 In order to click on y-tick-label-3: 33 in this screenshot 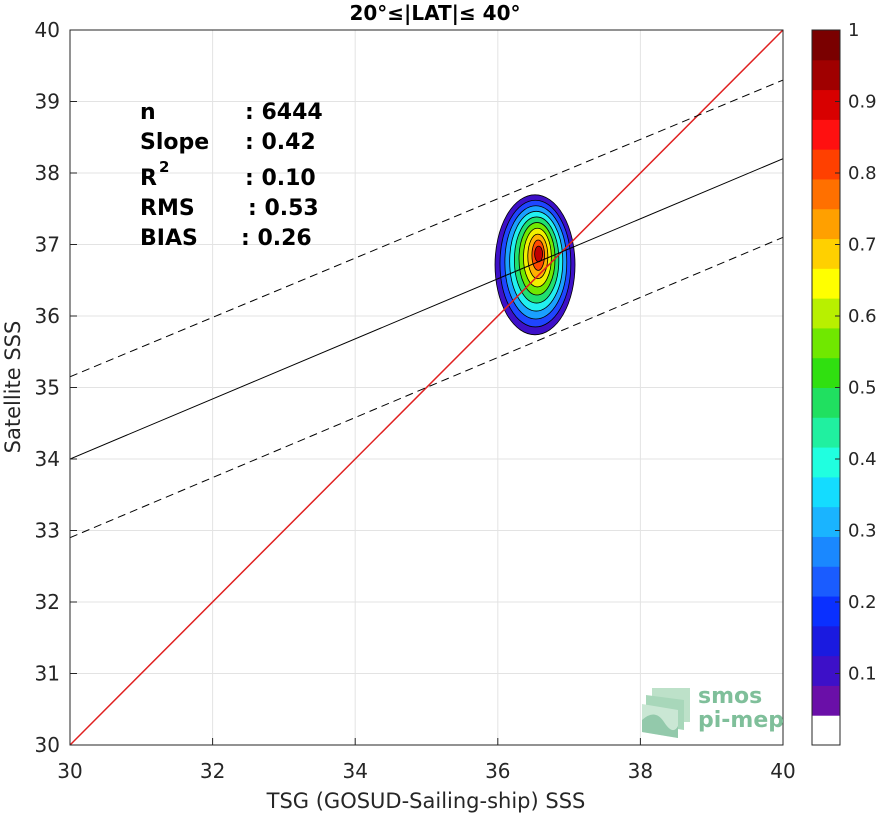, I will do `click(47, 531)`.